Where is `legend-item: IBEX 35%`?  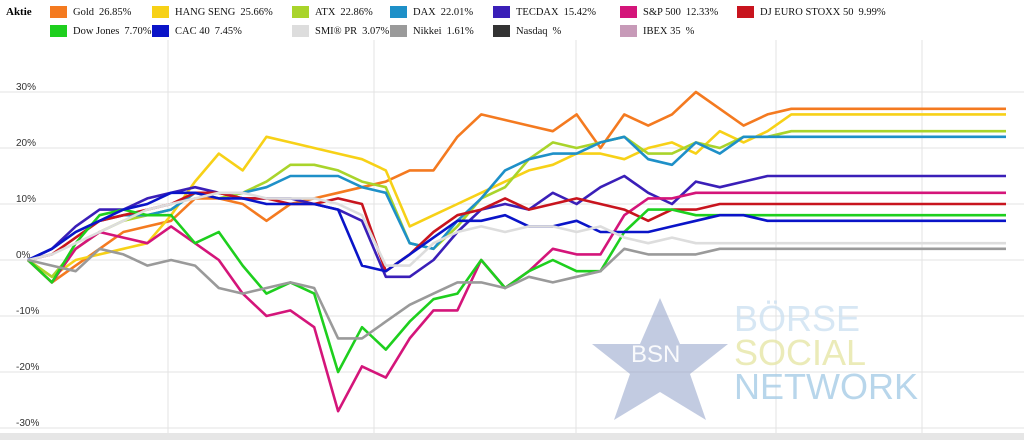 legend-item: IBEX 35% is located at coordinates (657, 31).